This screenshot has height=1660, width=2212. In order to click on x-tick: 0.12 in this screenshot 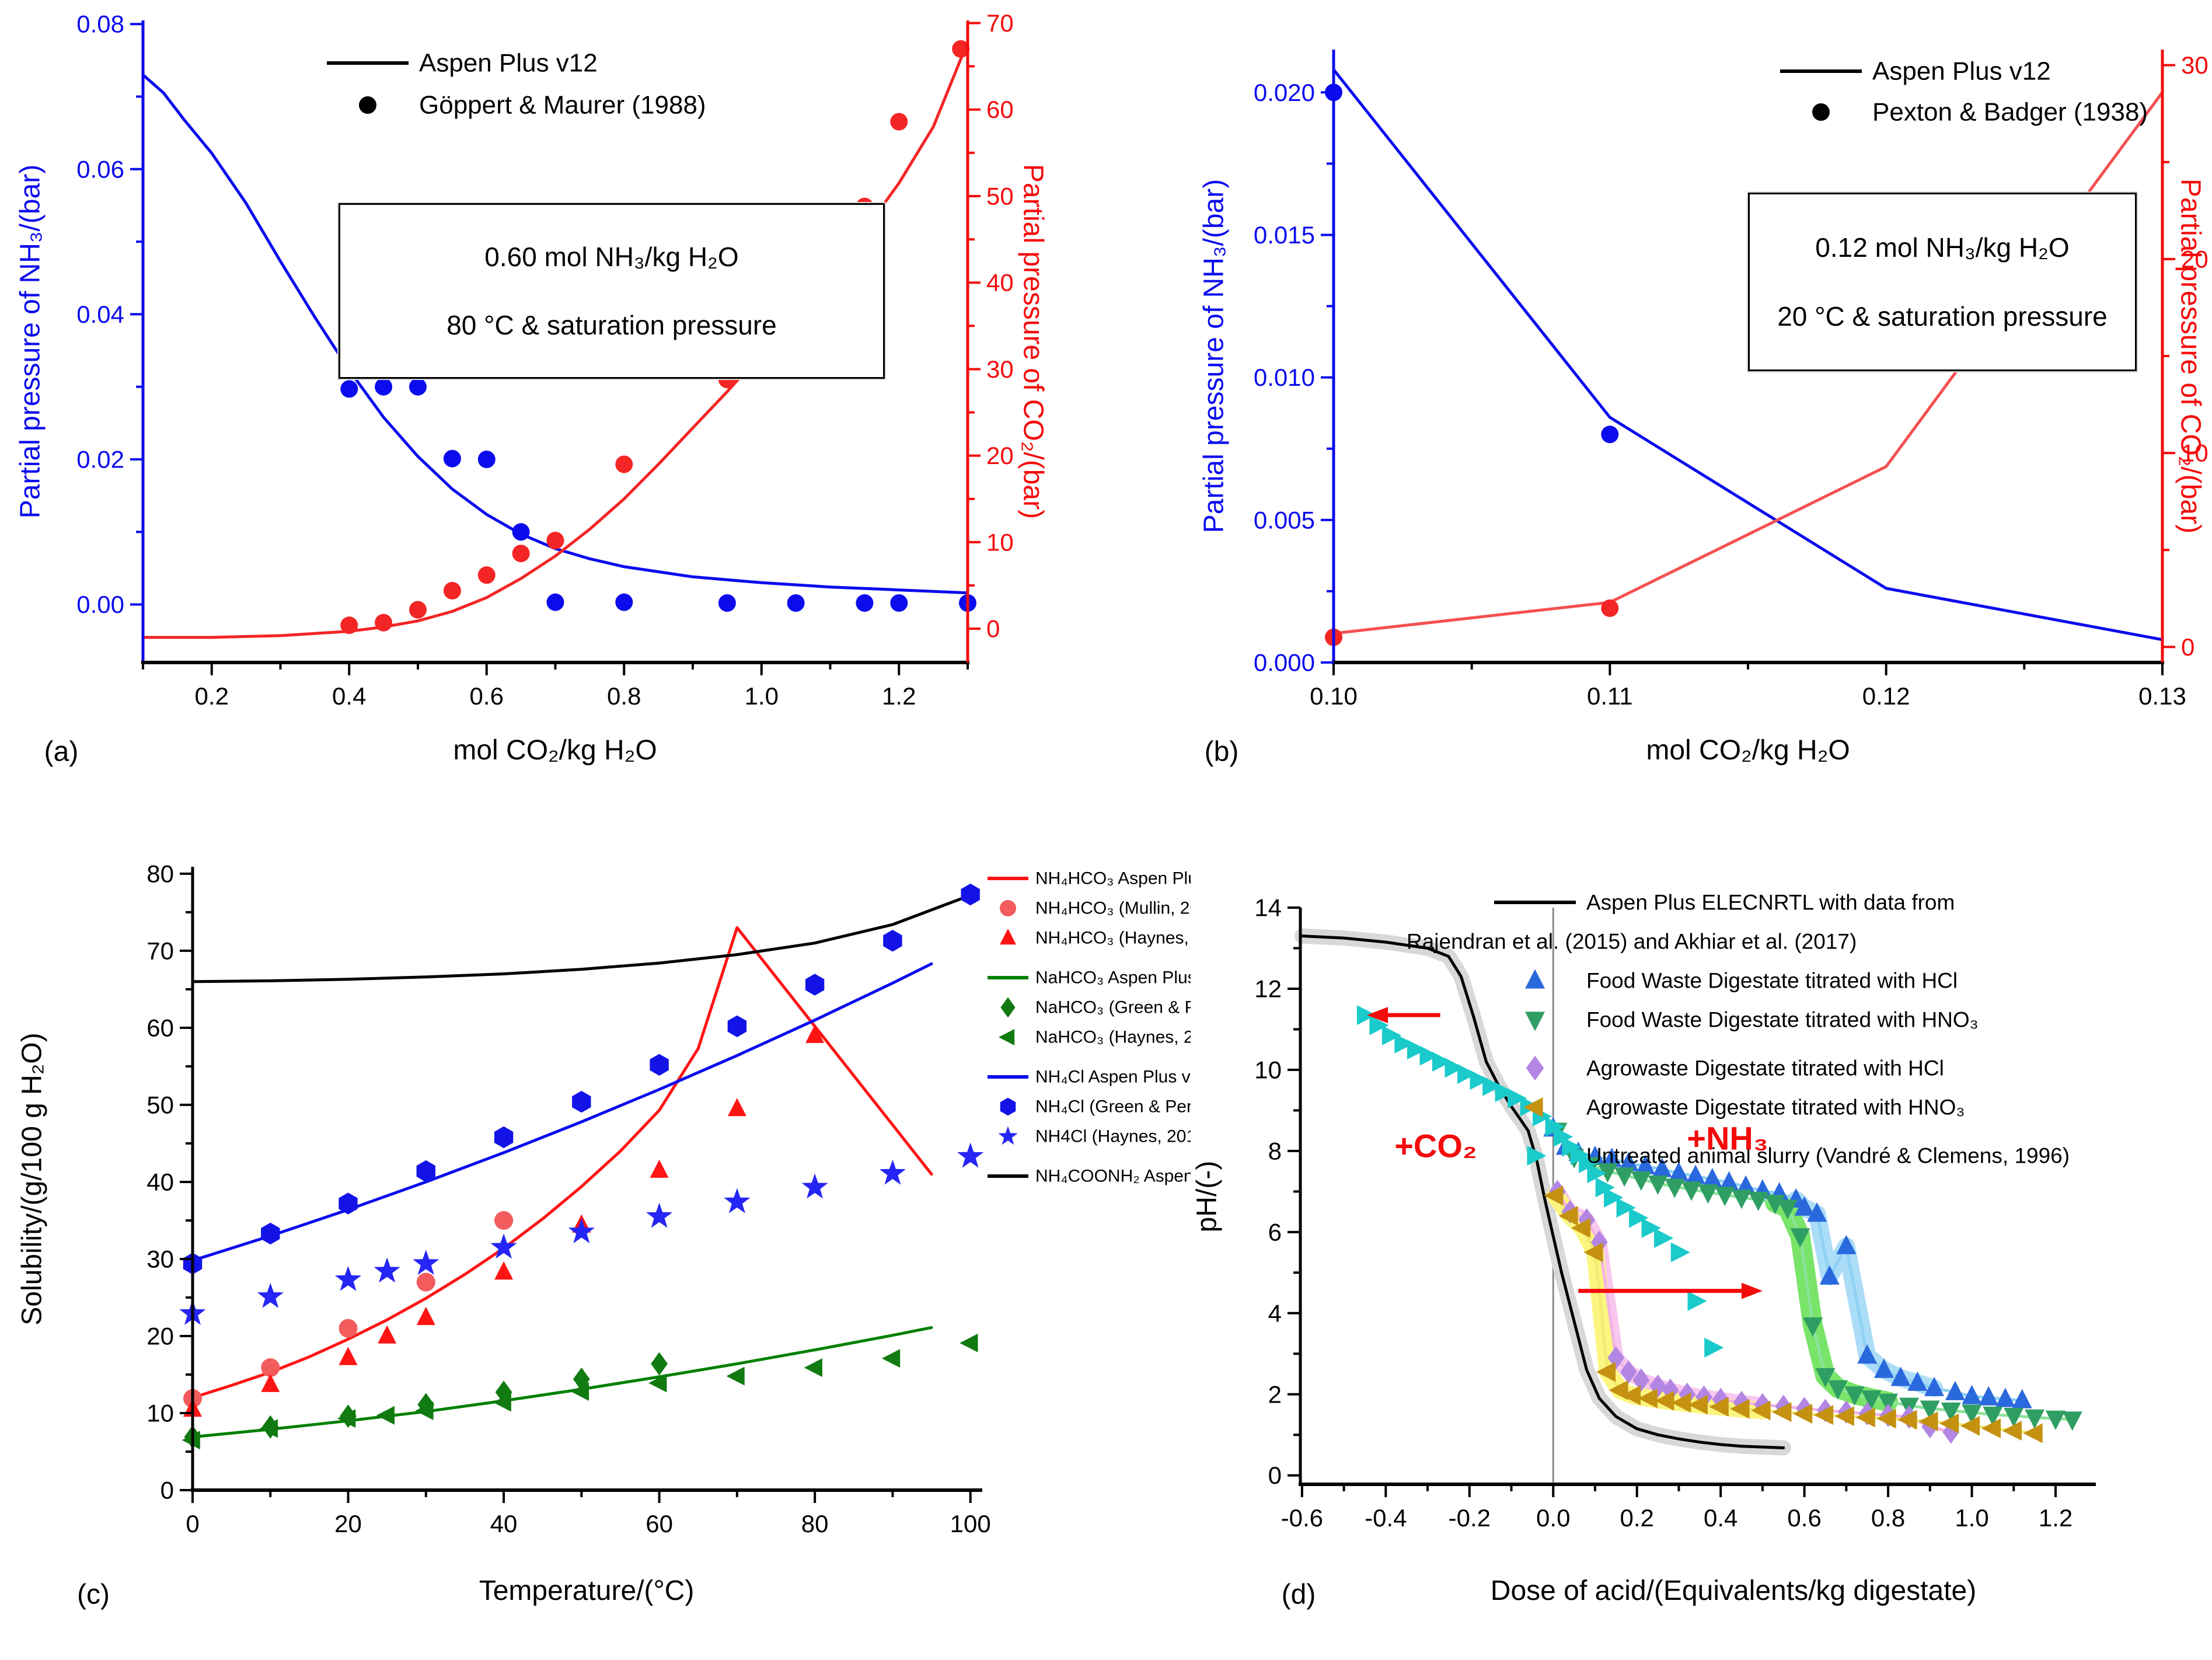, I will do `click(1886, 696)`.